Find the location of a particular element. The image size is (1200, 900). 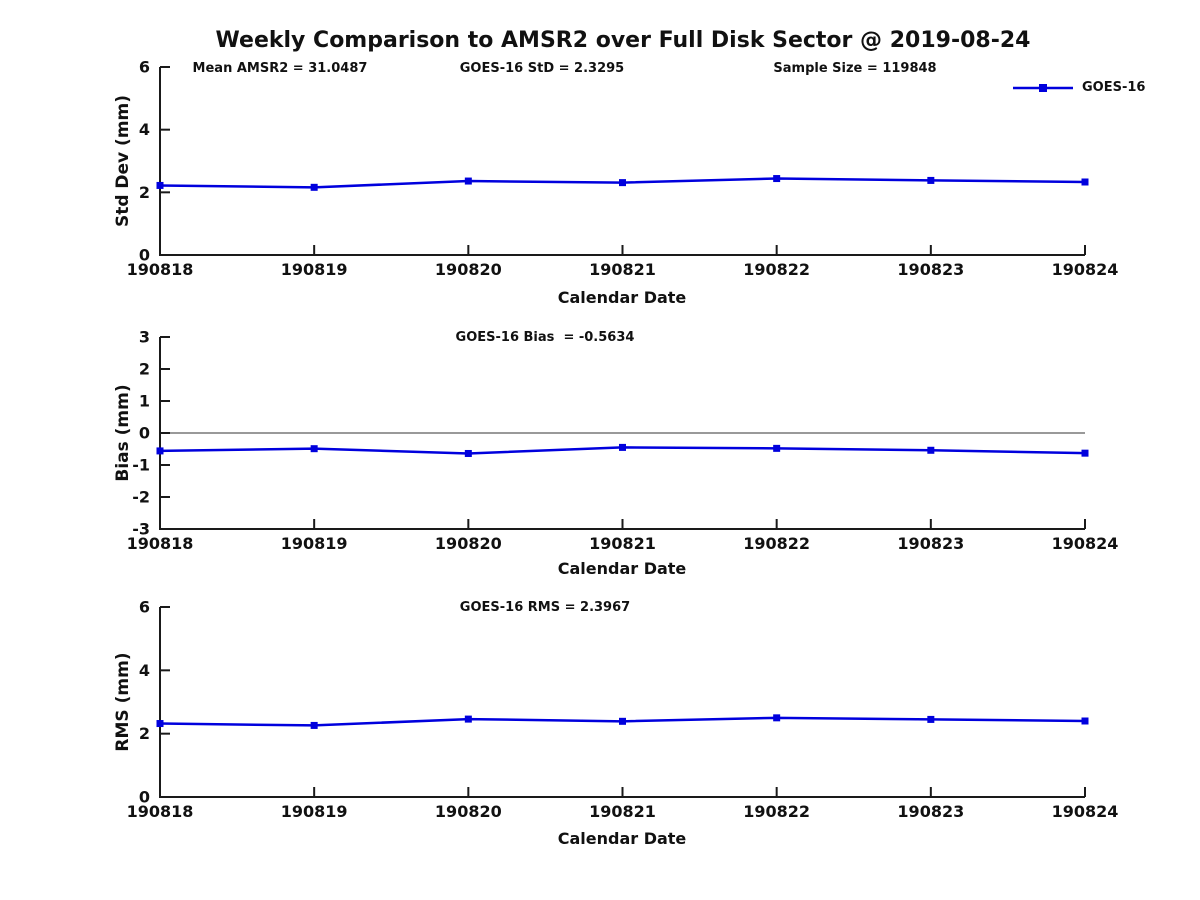

y-tick-label: 3 is located at coordinates (144, 337).